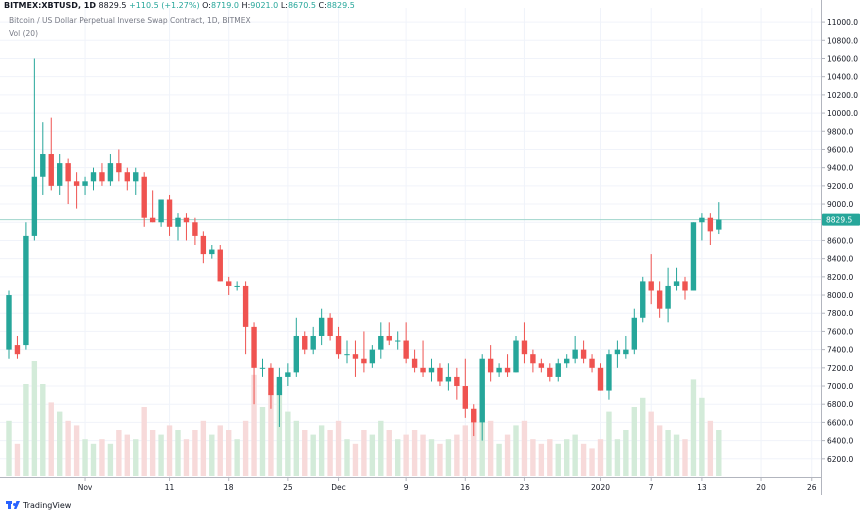 The image size is (860, 525). I want to click on y-tick-label: 9000.0, so click(840, 204).